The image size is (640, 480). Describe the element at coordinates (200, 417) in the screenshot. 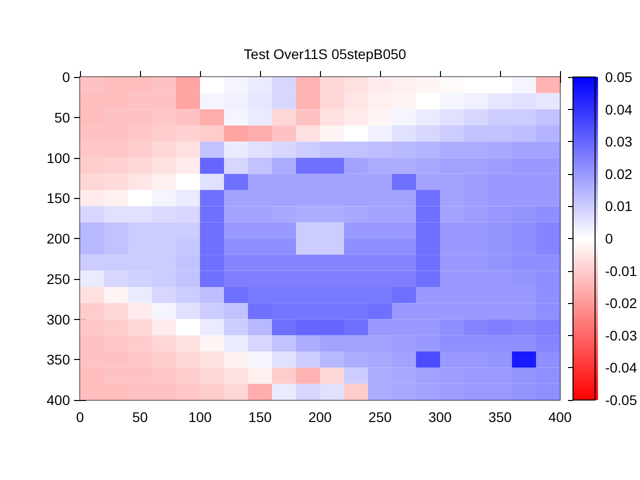

I see `x-tick-label: 100` at that location.